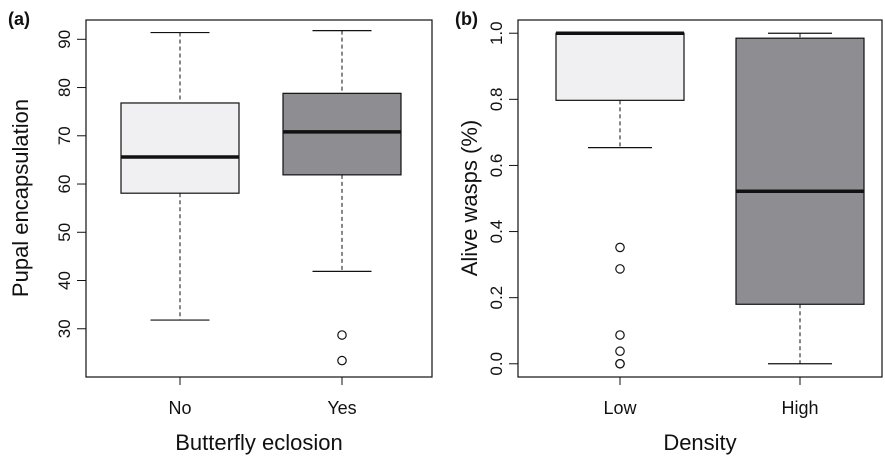  What do you see at coordinates (64, 184) in the screenshot?
I see `y-tick-label: 60` at bounding box center [64, 184].